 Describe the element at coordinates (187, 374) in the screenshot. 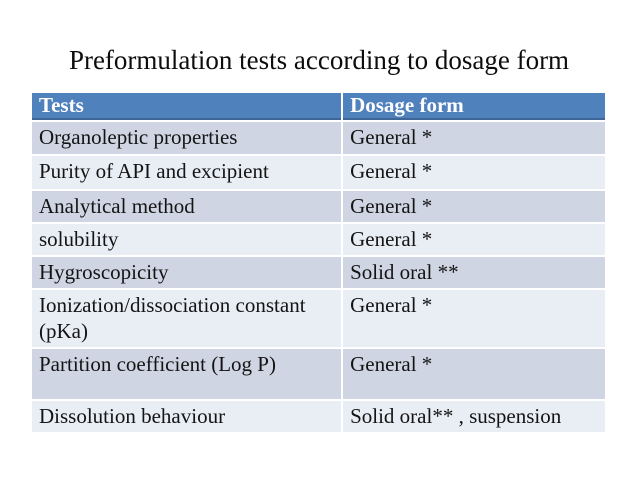

I see `cell-test: Partition coefficient (Log P)` at that location.